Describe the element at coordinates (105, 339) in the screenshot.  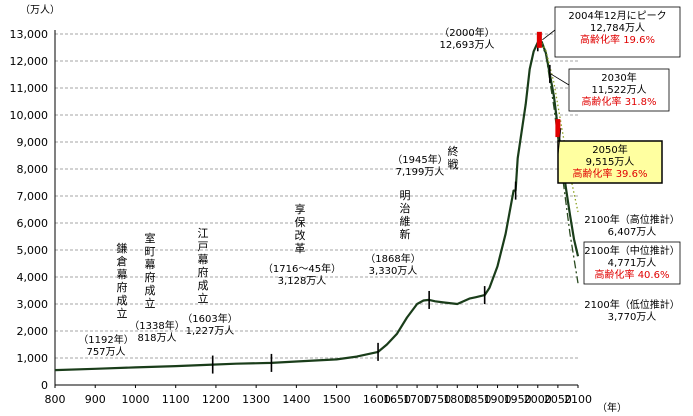
I see `annotation-year: （1192年）` at that location.